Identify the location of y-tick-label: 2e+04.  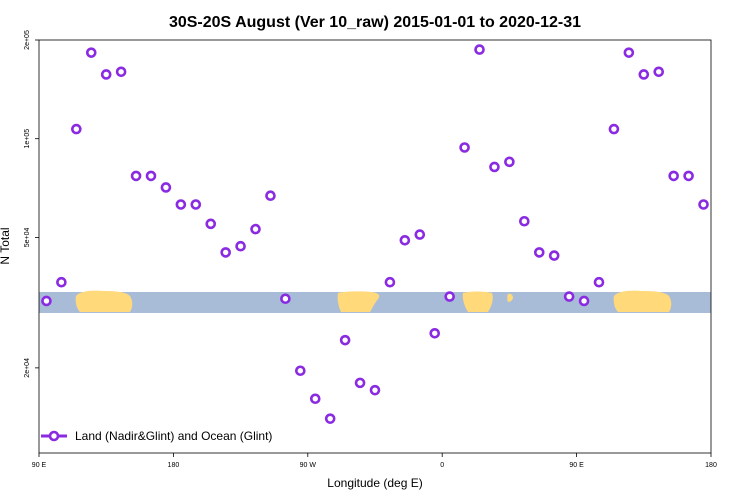
(27, 368).